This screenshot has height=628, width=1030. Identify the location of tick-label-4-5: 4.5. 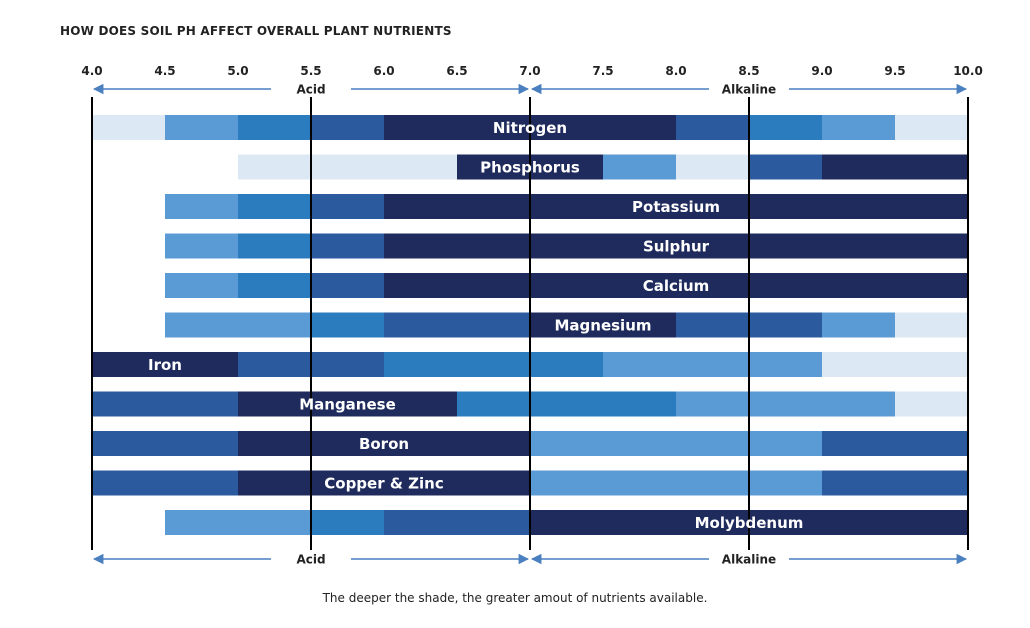
(164, 71).